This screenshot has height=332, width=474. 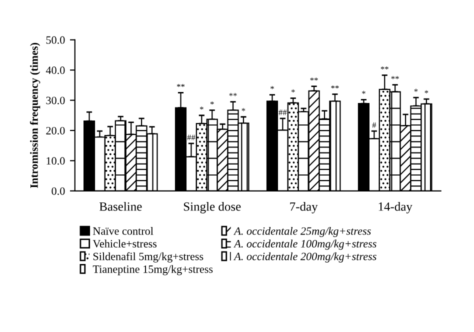 What do you see at coordinates (120, 206) in the screenshot?
I see `x-tick-label: Baseline` at bounding box center [120, 206].